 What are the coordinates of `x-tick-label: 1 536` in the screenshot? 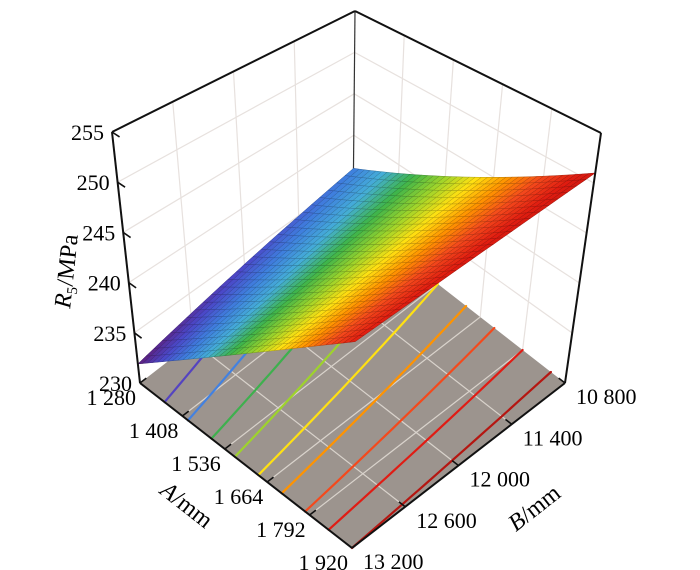 It's located at (196, 463).